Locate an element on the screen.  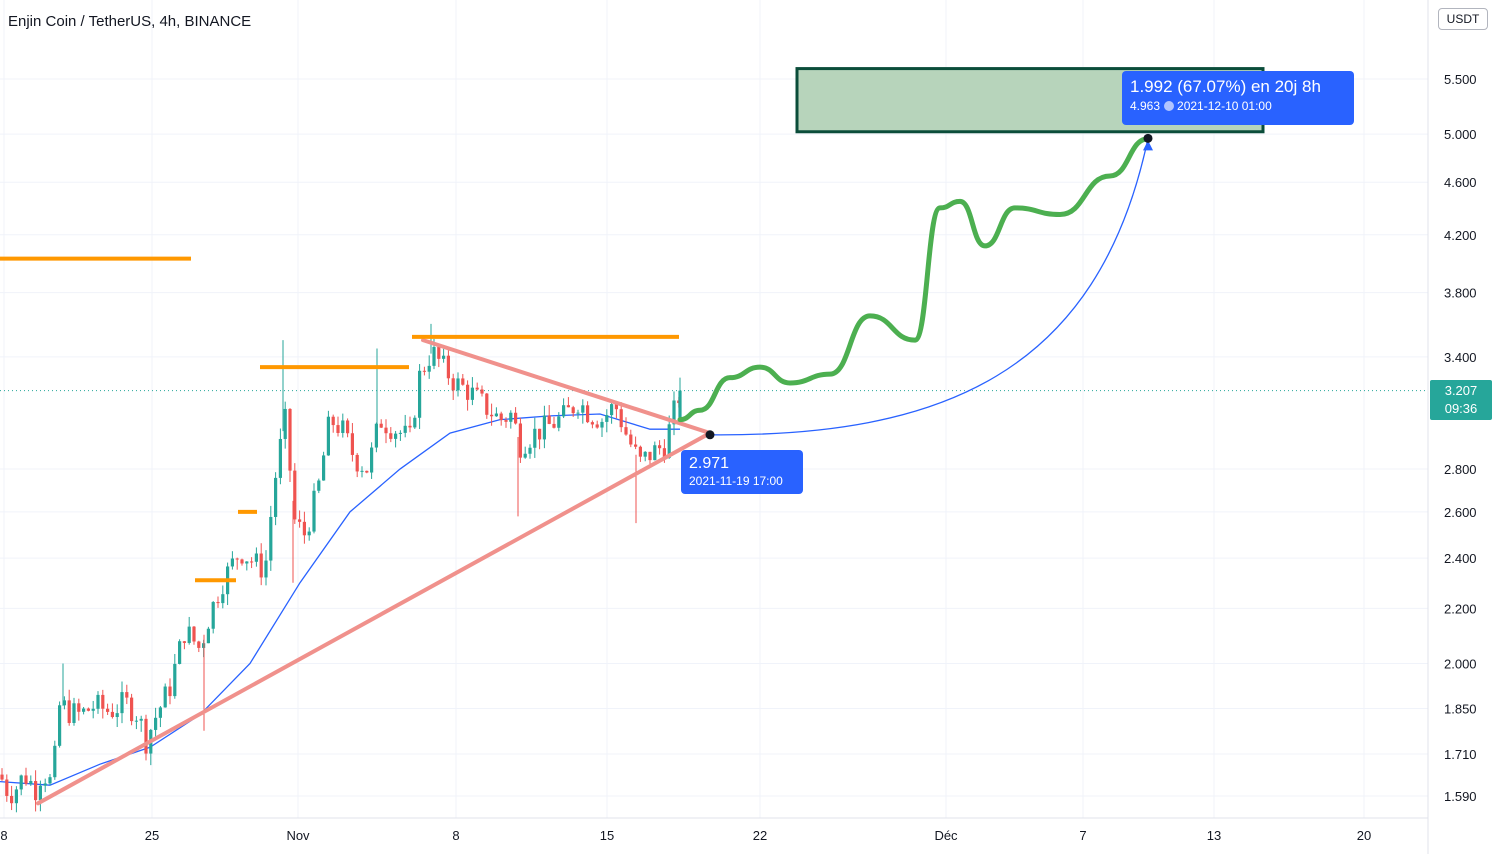
price-tick-label: 2.200 is located at coordinates (1460, 608).